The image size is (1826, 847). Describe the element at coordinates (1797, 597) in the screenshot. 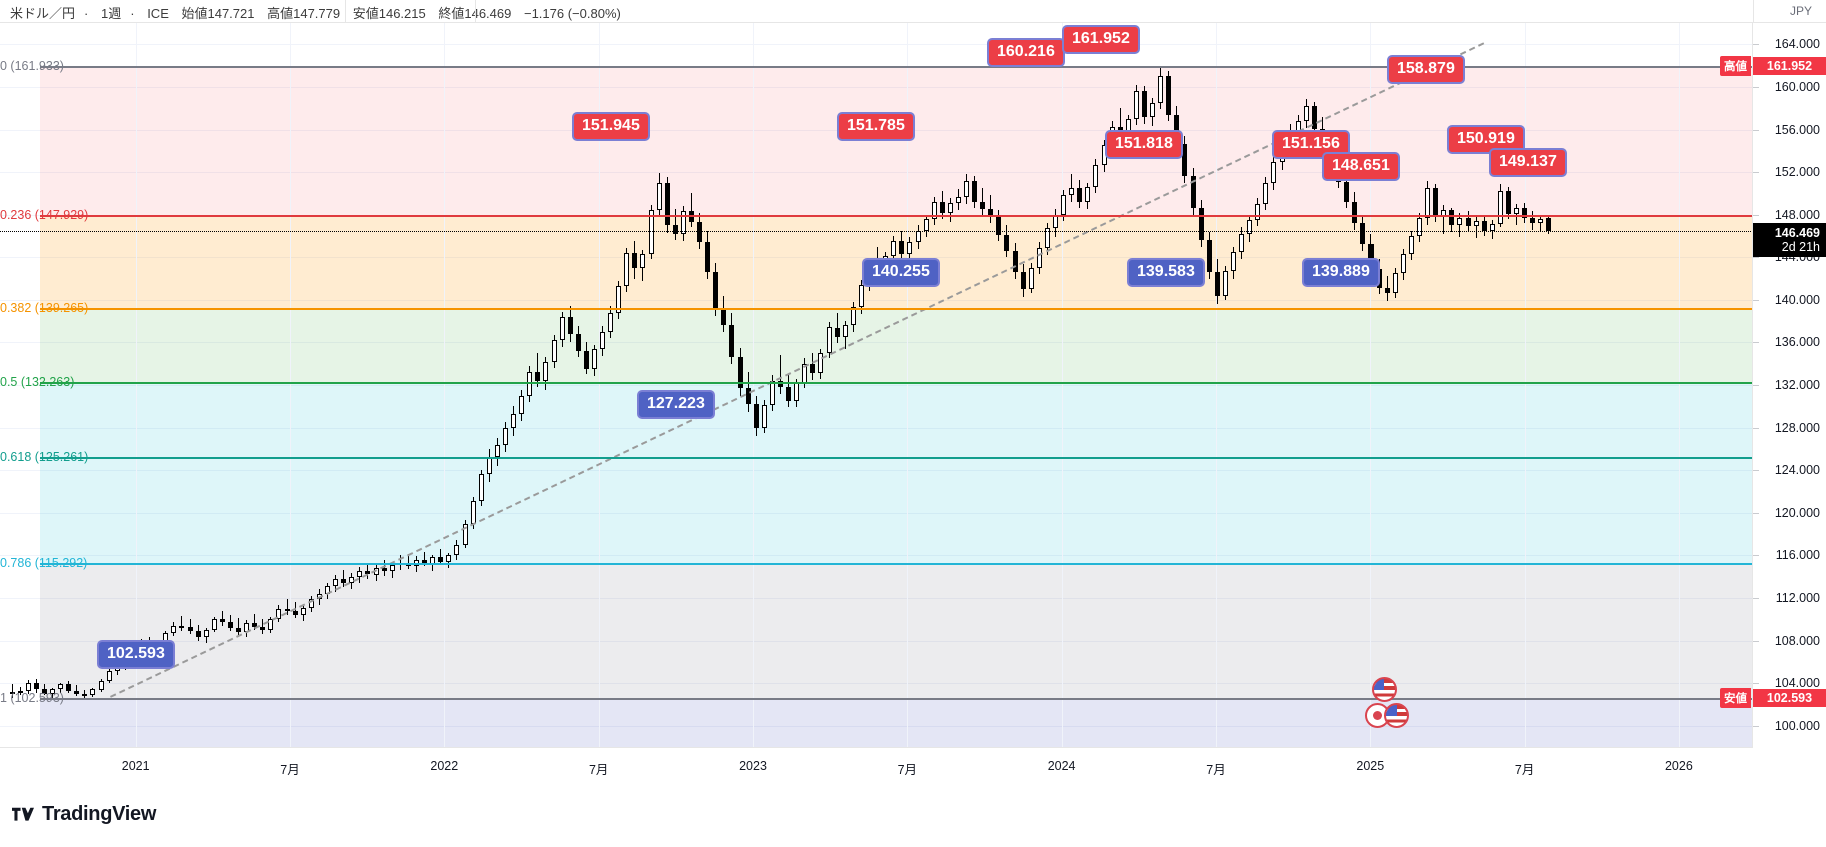

I see `price-axis-tick-label: 112.000` at that location.